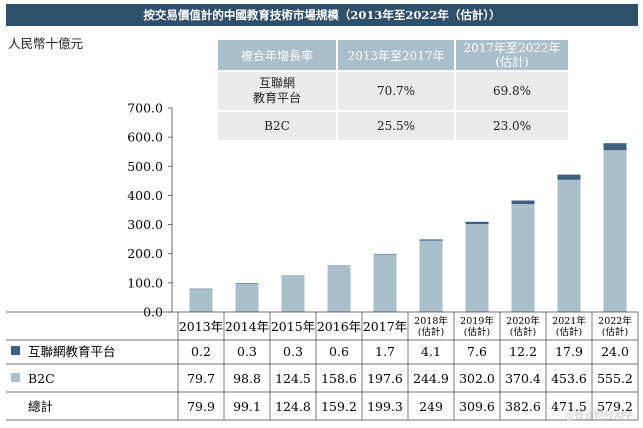  I want to click on chart-title: 按交易價值計的中國教育技術市場規模（2013年至2022年（估計））, so click(322, 15).